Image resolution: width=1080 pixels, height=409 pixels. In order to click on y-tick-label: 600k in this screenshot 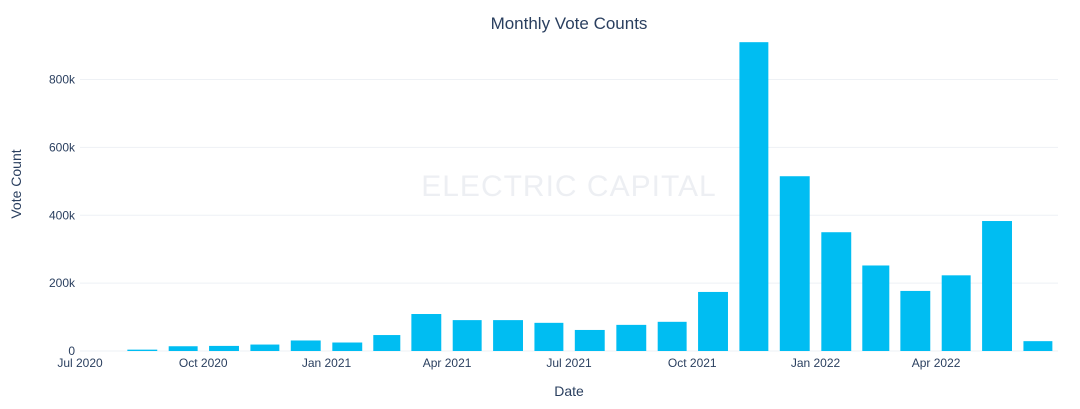, I will do `click(62, 147)`.